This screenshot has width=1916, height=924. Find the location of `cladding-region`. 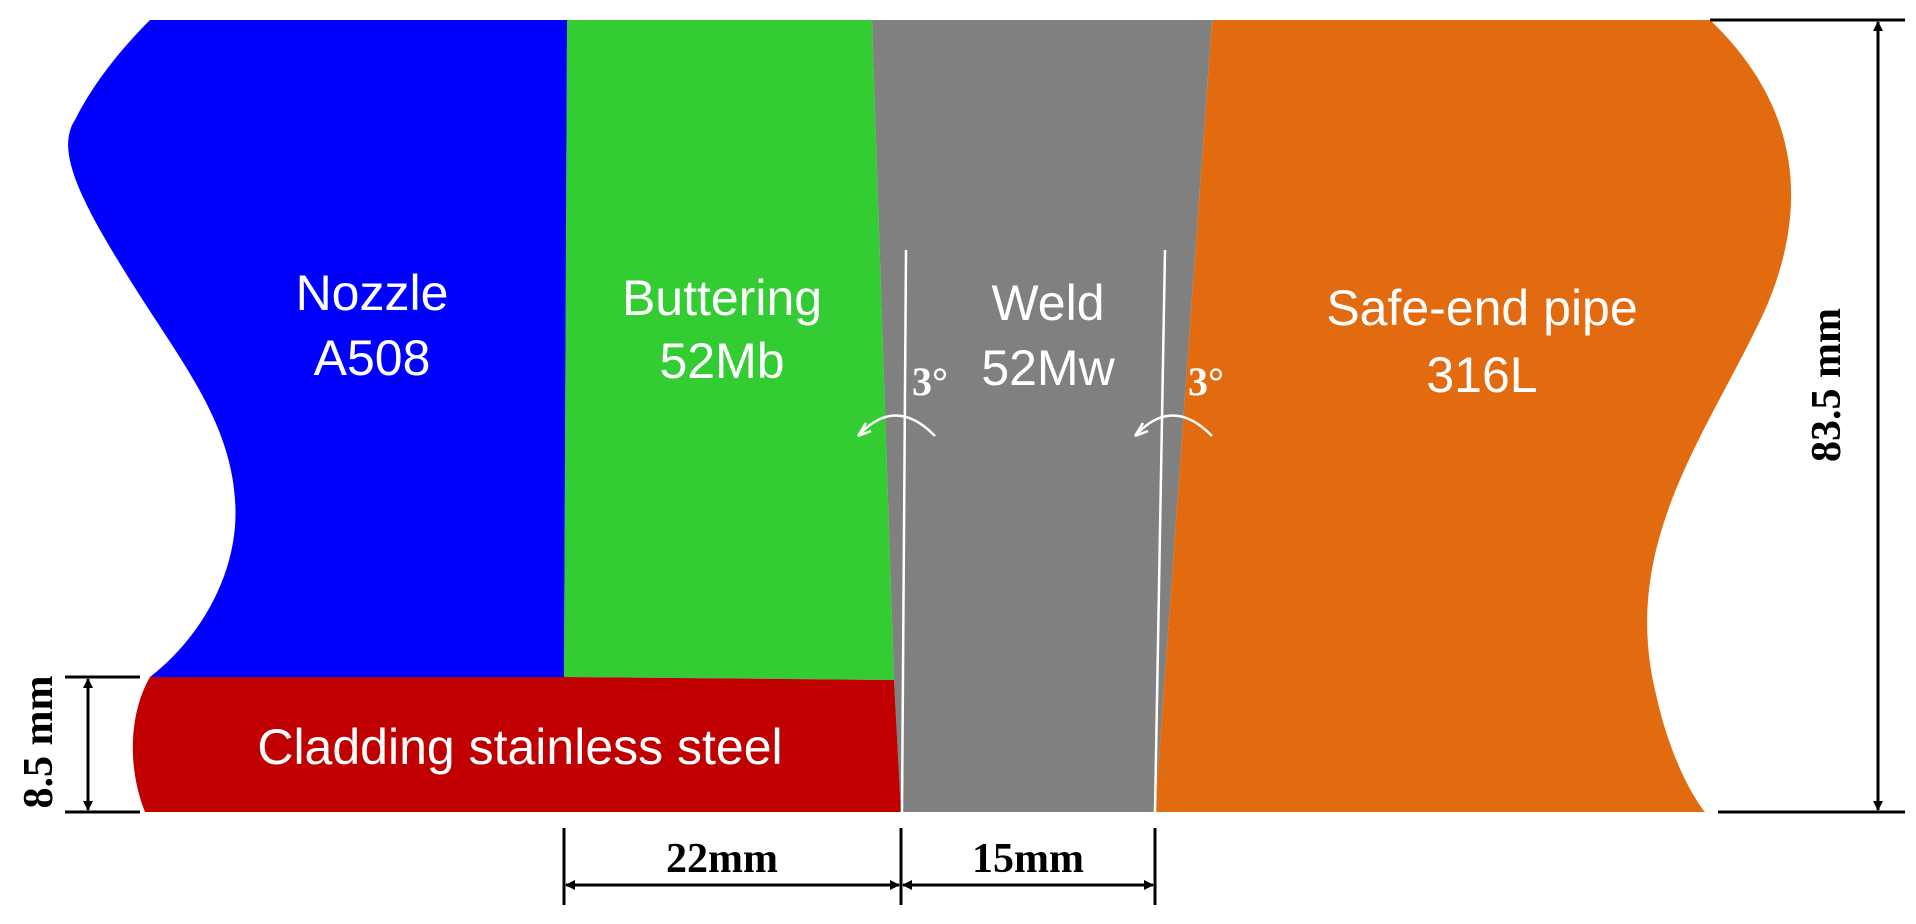

cladding-region is located at coordinates (516, 744).